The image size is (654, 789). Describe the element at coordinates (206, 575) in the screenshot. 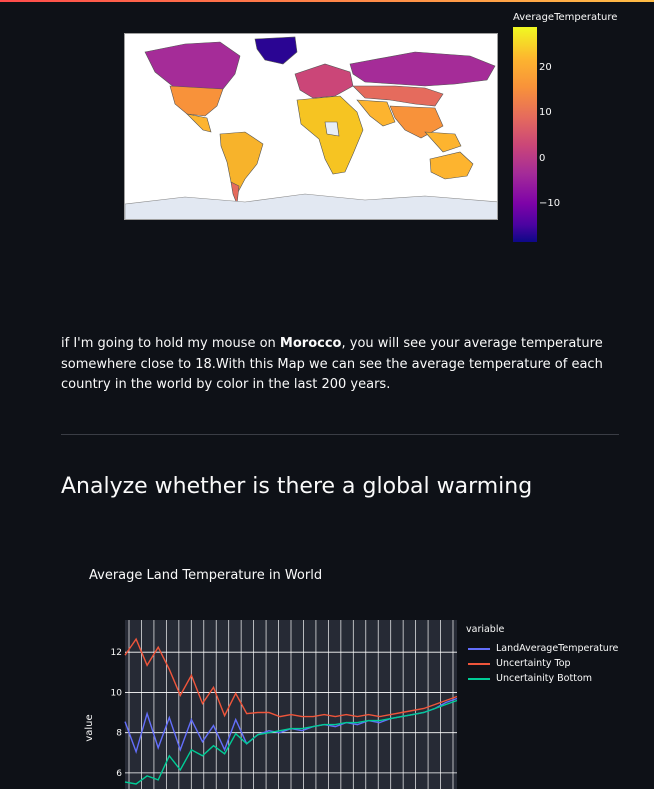

I see `chart-title: Average Land Temperature in World` at that location.